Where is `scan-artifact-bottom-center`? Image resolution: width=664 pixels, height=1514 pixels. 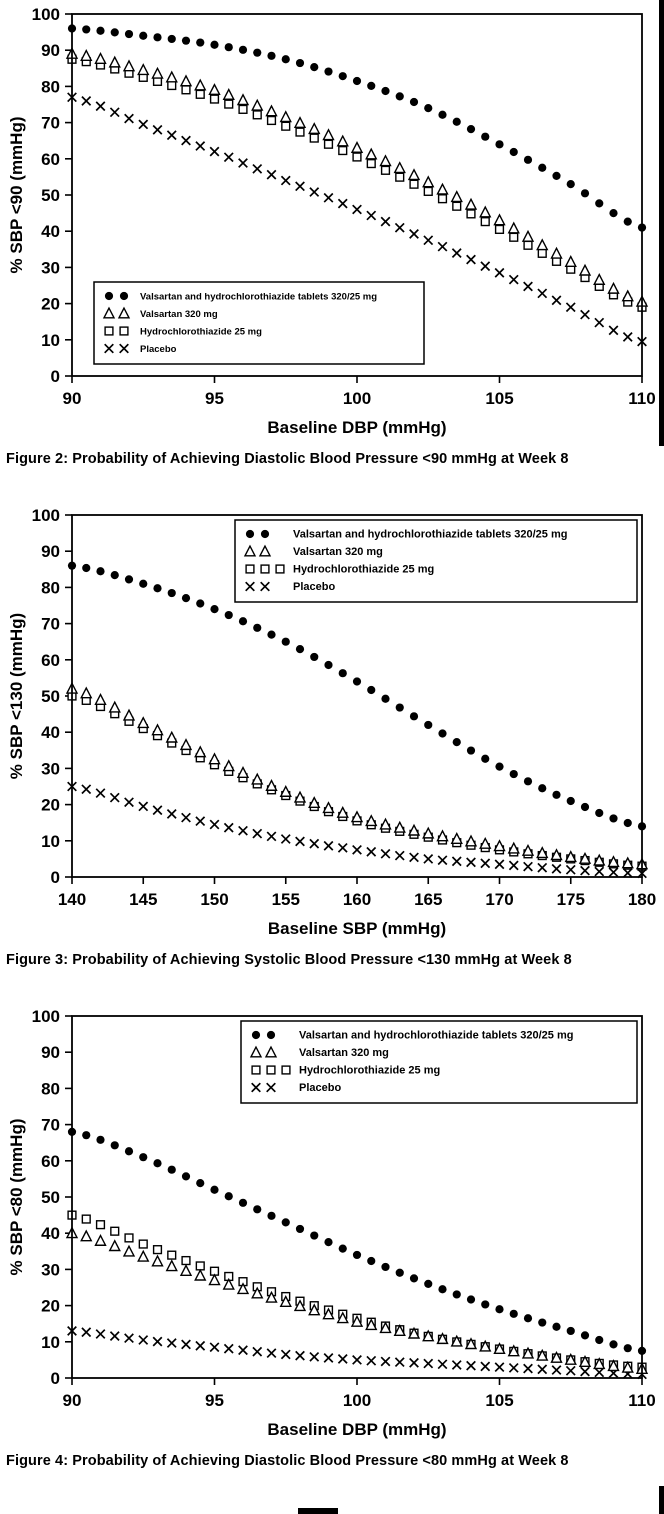 scan-artifact-bottom-center is located at coordinates (318, 1511).